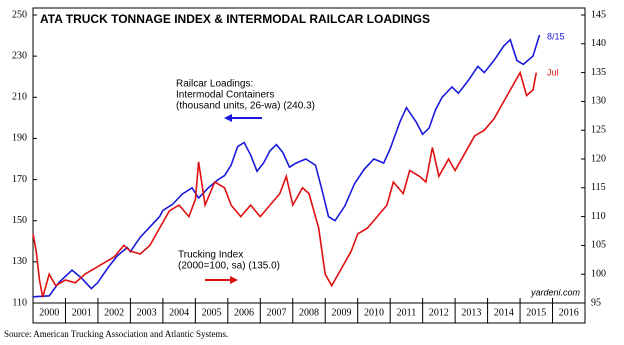 The width and height of the screenshot is (624, 345). Describe the element at coordinates (114, 312) in the screenshot. I see `x-tick-label: 2002` at that location.